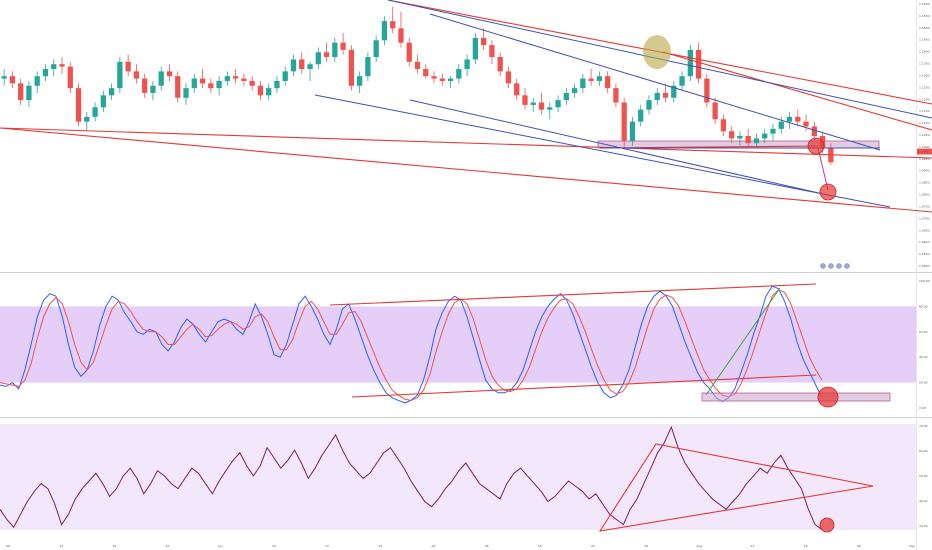 This screenshot has width=932, height=550. I want to click on time-tick-label: 24, so click(380, 546).